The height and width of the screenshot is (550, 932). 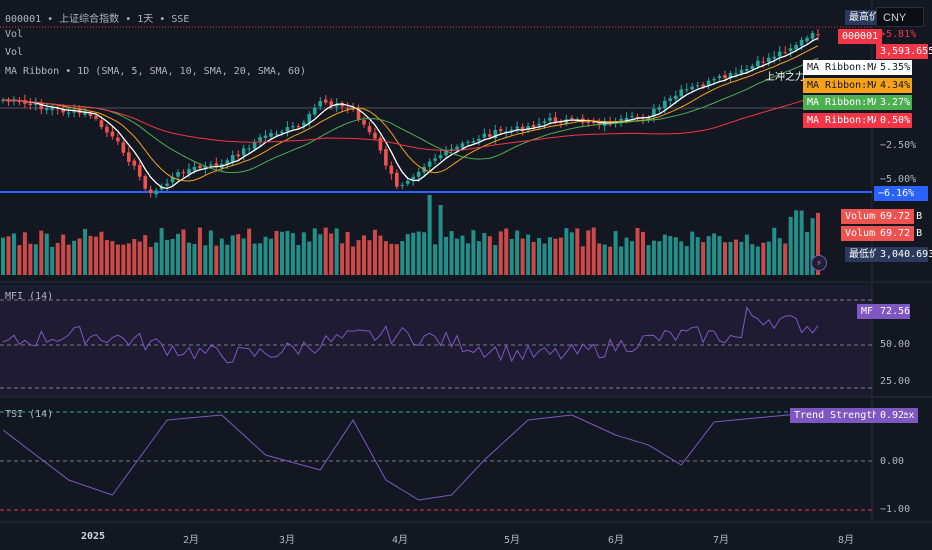 What do you see at coordinates (14, 34) in the screenshot?
I see `vol-legend-1: Vol` at bounding box center [14, 34].